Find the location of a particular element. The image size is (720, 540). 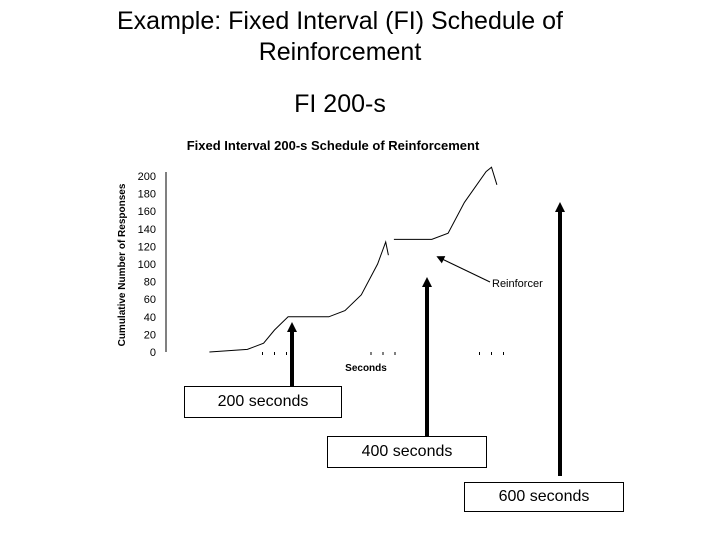

reinforcer-pointer is located at coordinates (463, 269).